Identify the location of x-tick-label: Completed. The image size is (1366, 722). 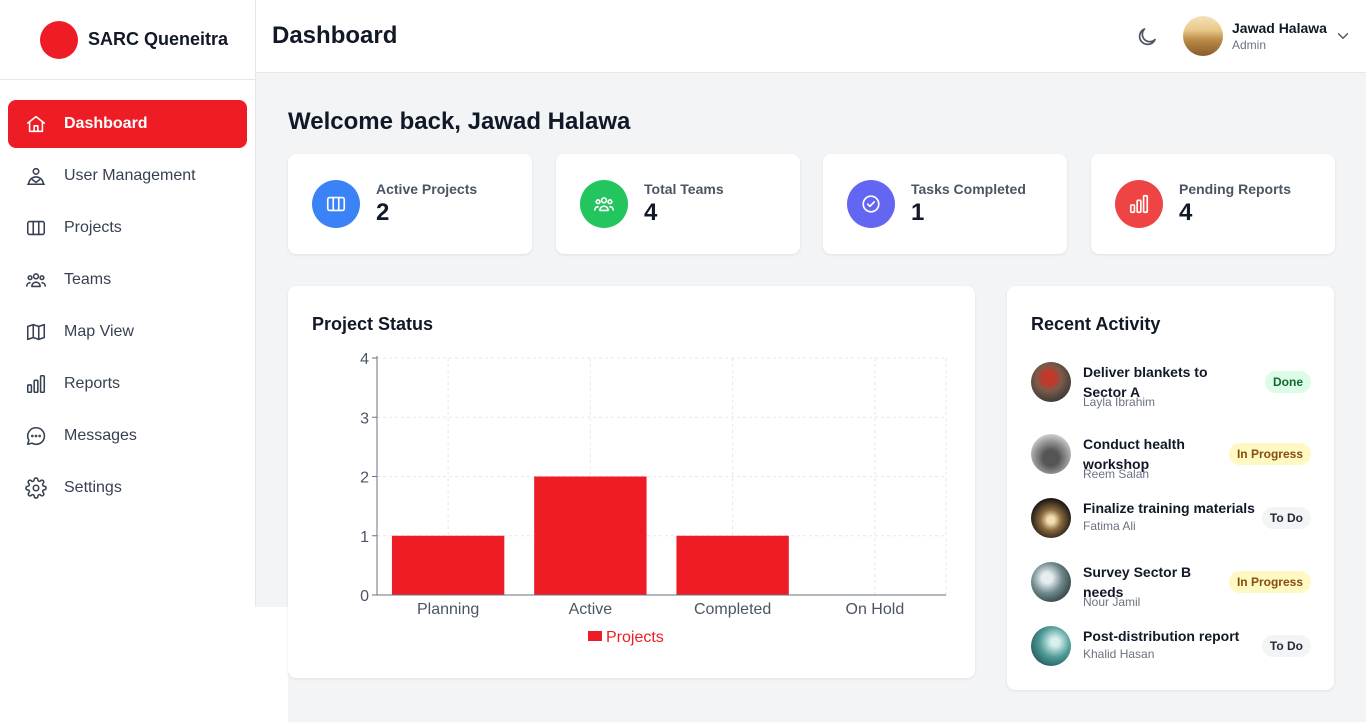
(732, 609).